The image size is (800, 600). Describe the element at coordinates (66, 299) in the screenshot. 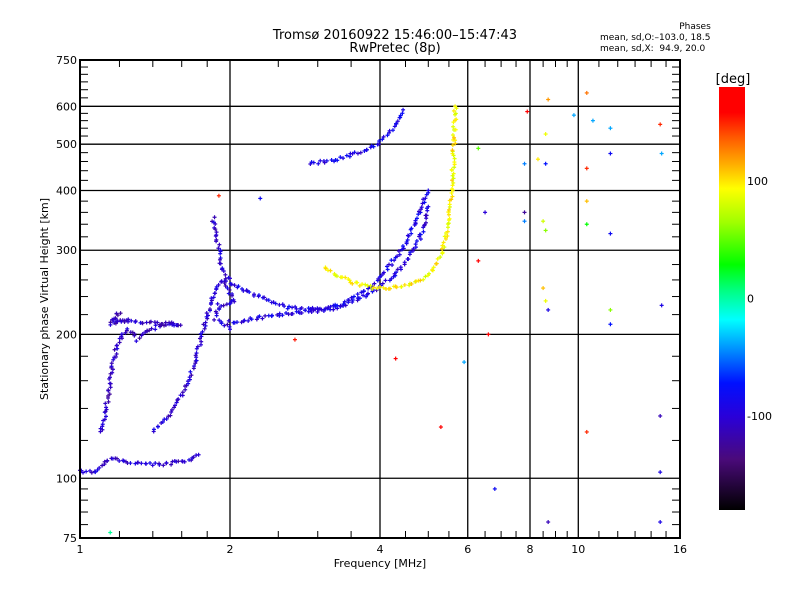

I see `y-tick-labels: 75 100 200 300 400 500 600 750` at that location.